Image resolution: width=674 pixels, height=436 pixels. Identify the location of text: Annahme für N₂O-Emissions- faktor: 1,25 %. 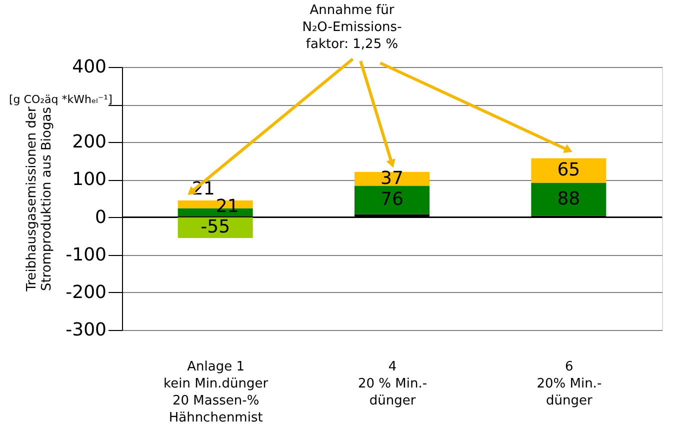
(352, 27).